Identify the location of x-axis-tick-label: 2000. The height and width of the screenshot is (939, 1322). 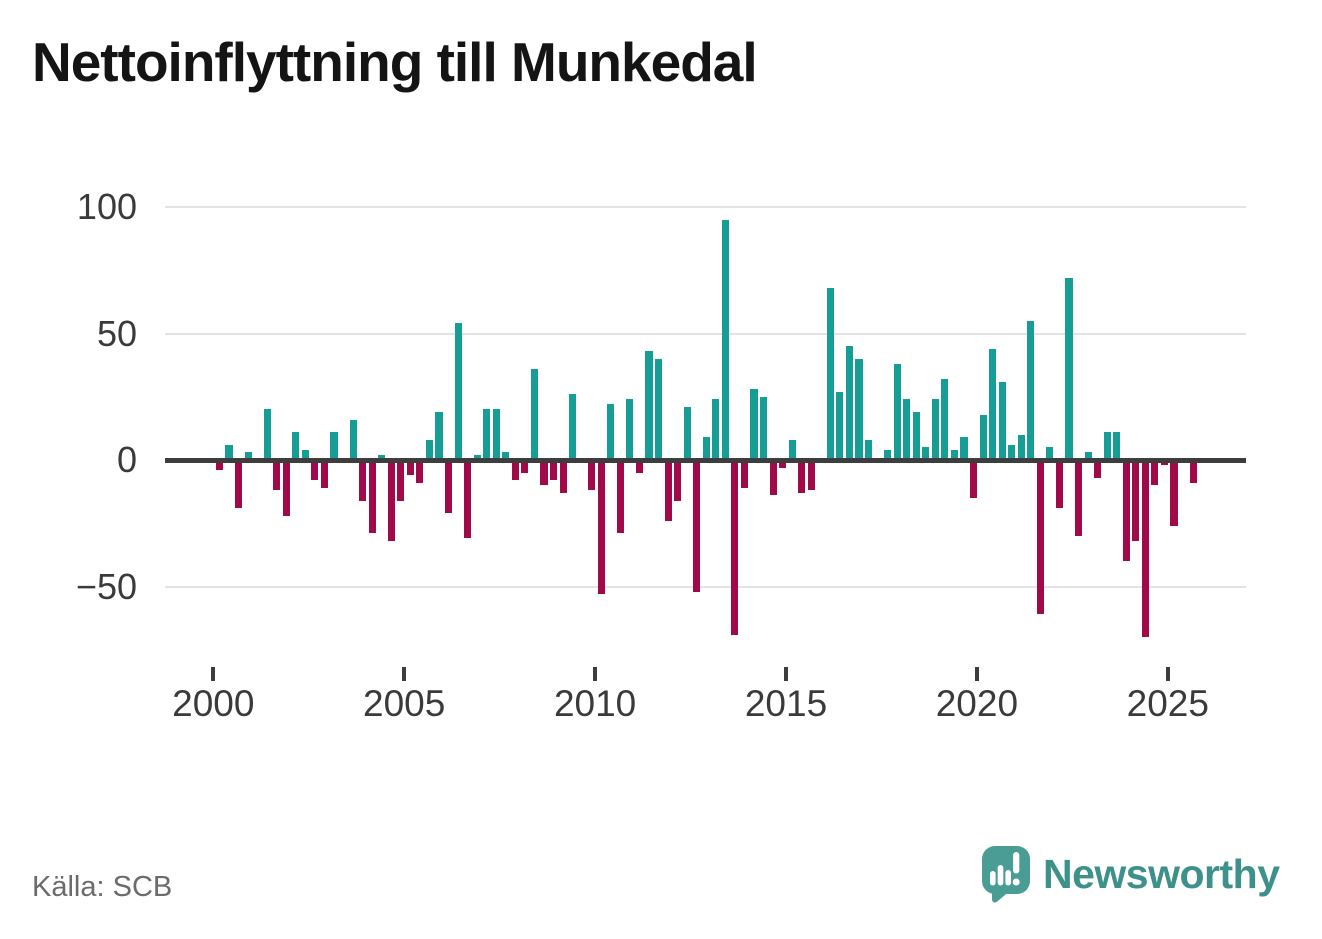
(213, 703).